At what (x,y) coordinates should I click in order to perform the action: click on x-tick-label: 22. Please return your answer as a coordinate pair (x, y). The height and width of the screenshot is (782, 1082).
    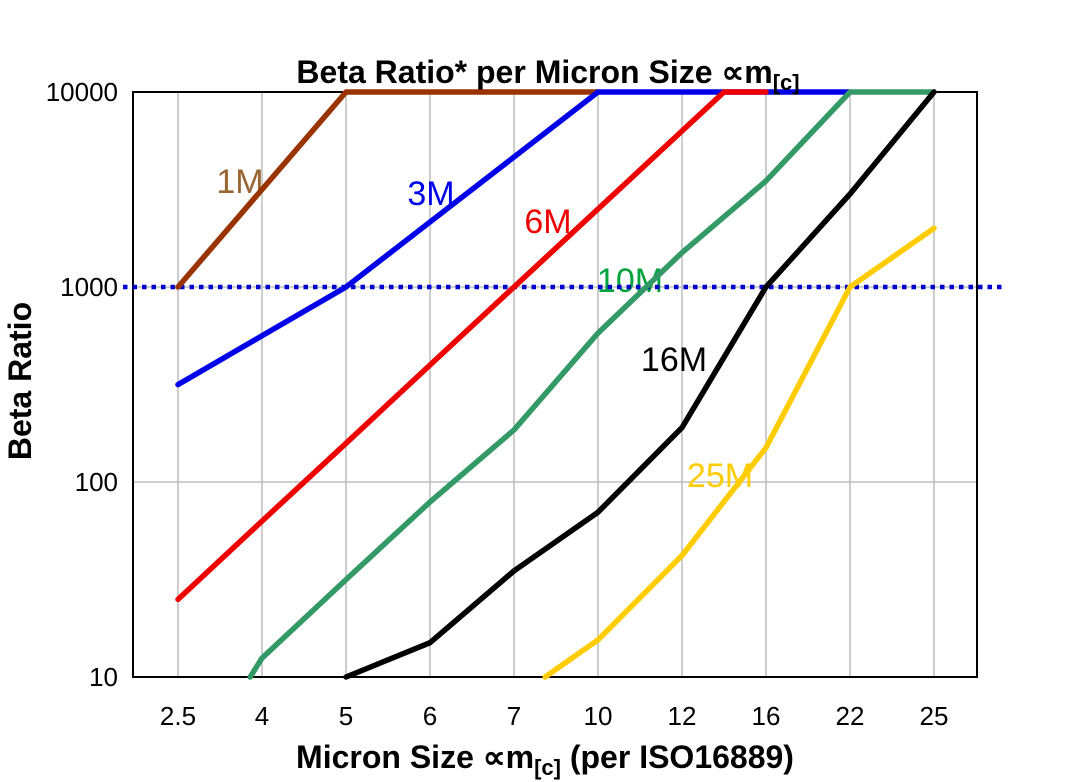
    Looking at the image, I should click on (850, 716).